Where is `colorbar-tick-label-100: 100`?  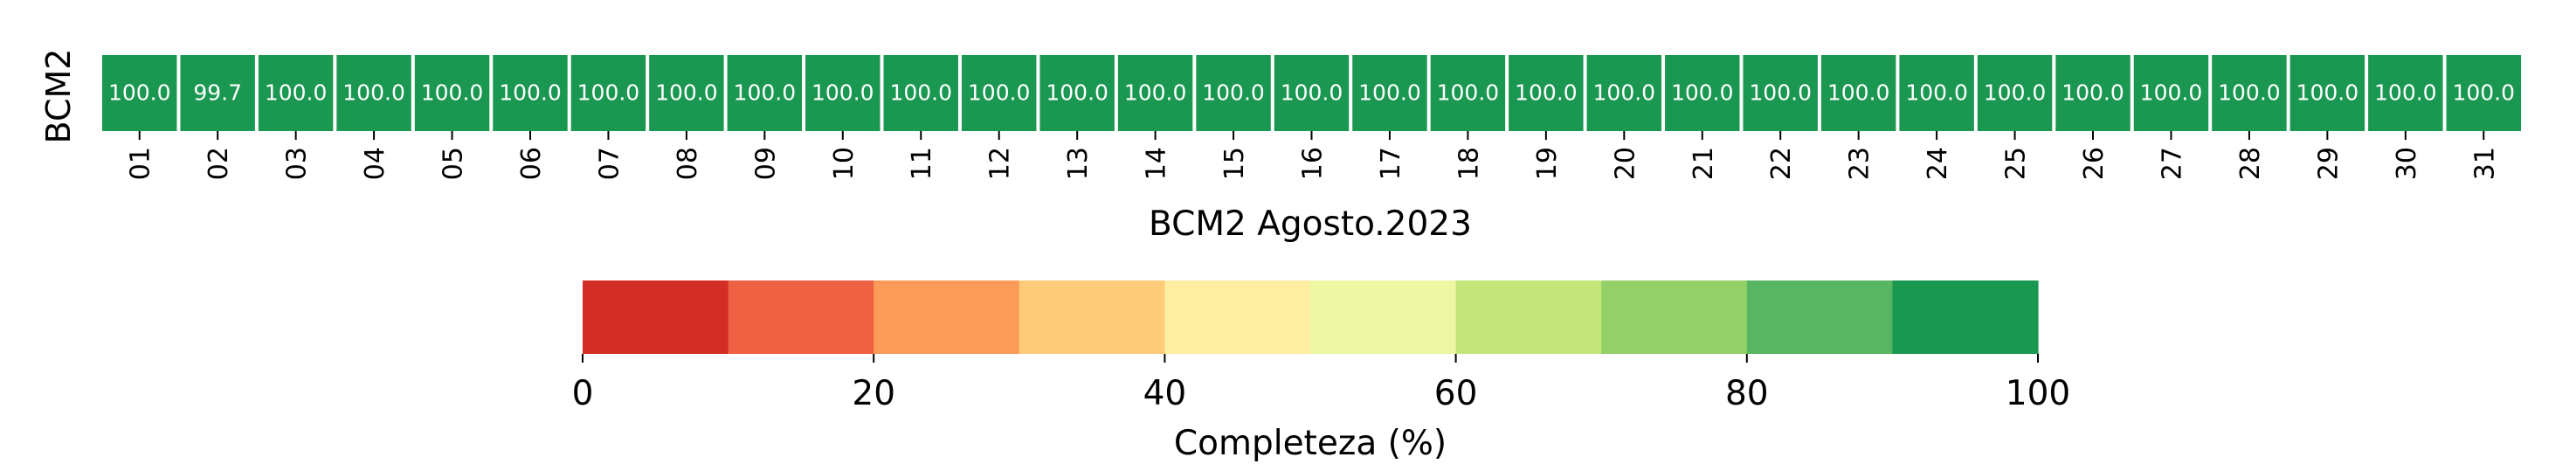 colorbar-tick-label-100: 100 is located at coordinates (2038, 393).